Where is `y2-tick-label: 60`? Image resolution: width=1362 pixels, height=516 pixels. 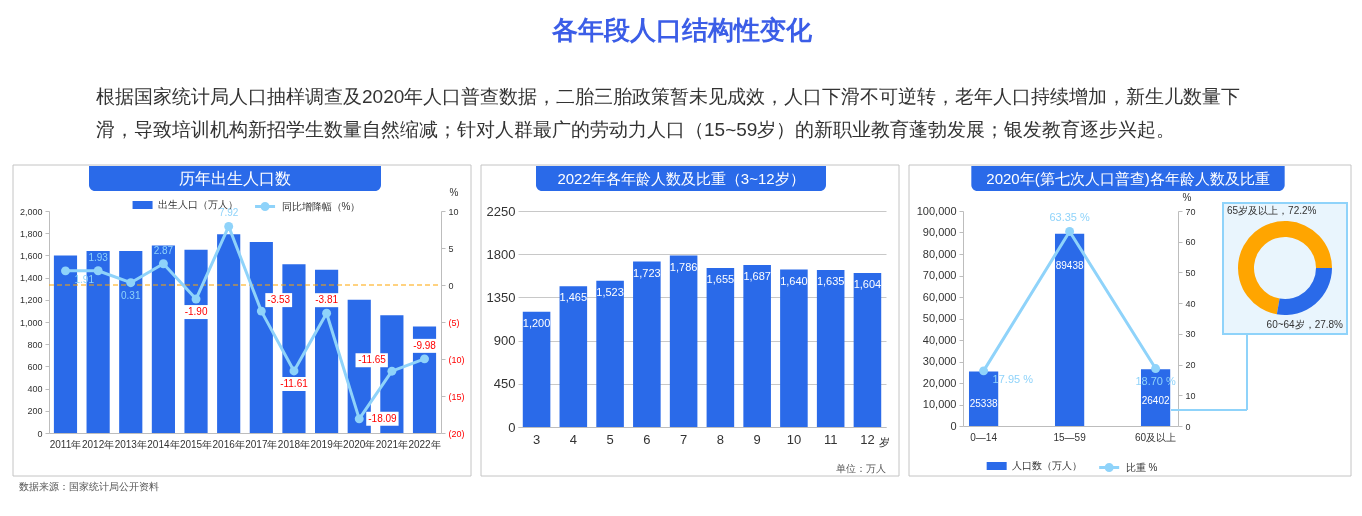
y2-tick-label: 60 is located at coordinates (1190, 242).